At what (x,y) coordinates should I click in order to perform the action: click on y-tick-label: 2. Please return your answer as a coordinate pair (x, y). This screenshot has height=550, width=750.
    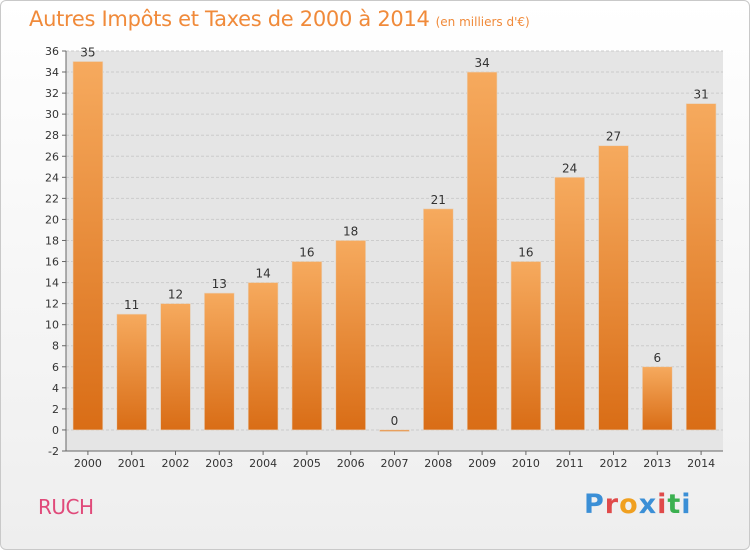
    Looking at the image, I should click on (55, 409).